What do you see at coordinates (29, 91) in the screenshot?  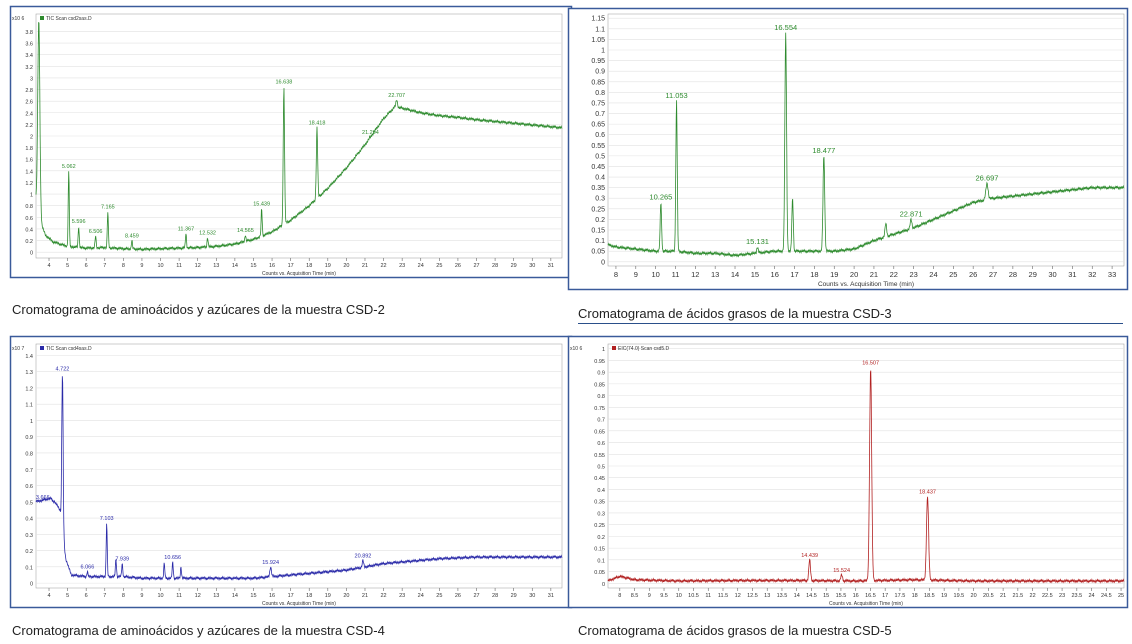 I see `y-tick-label: 2.8` at bounding box center [29, 91].